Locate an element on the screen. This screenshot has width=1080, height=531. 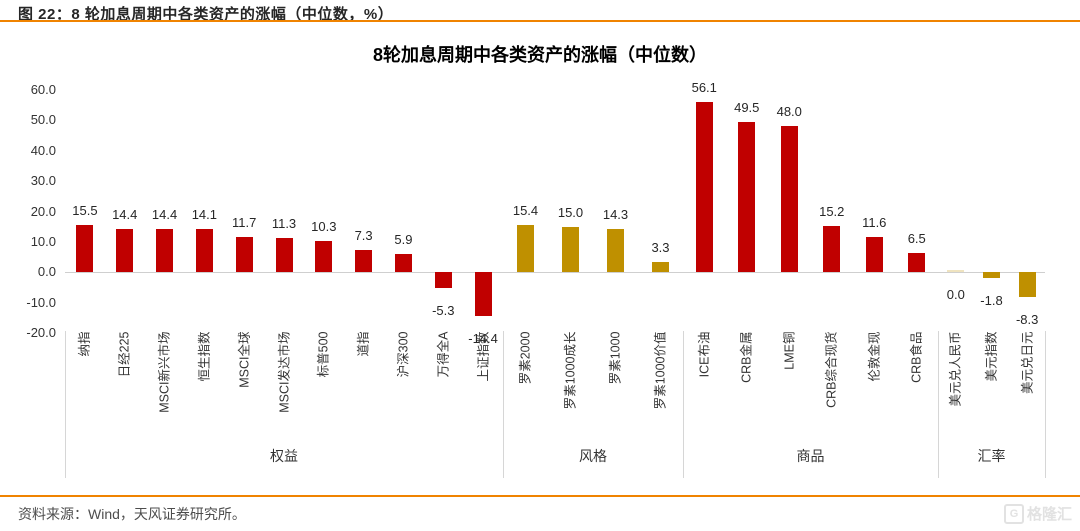
gelonghui-logo-icon: G is located at coordinates (1013, 513).